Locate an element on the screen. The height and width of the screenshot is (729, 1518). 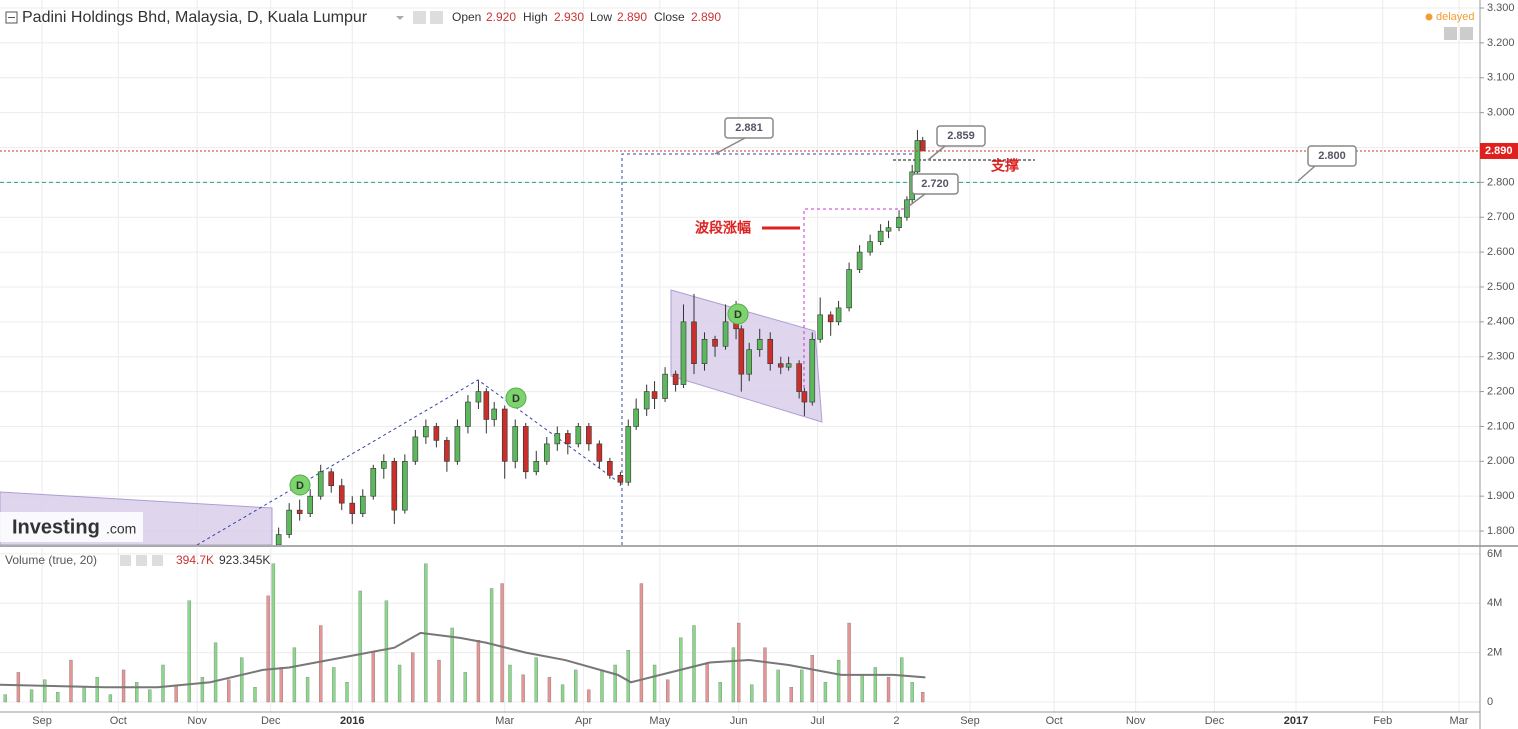
y-tick-label: 1.900 is located at coordinates (1501, 496).